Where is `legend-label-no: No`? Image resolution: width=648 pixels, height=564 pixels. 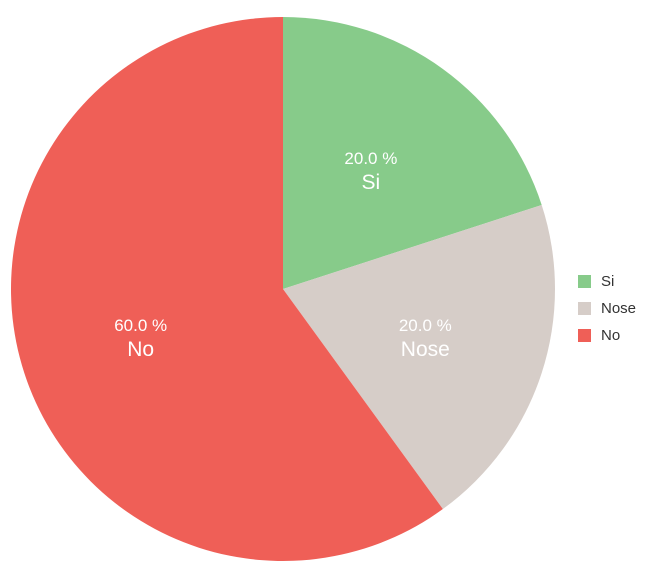 legend-label-no: No is located at coordinates (611, 335).